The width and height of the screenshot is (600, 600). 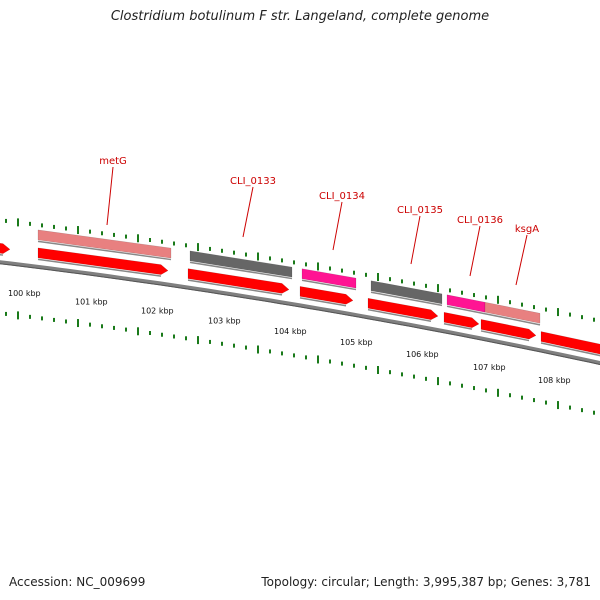 I want to click on gene-label: CLI_0133, so click(x=253, y=181).